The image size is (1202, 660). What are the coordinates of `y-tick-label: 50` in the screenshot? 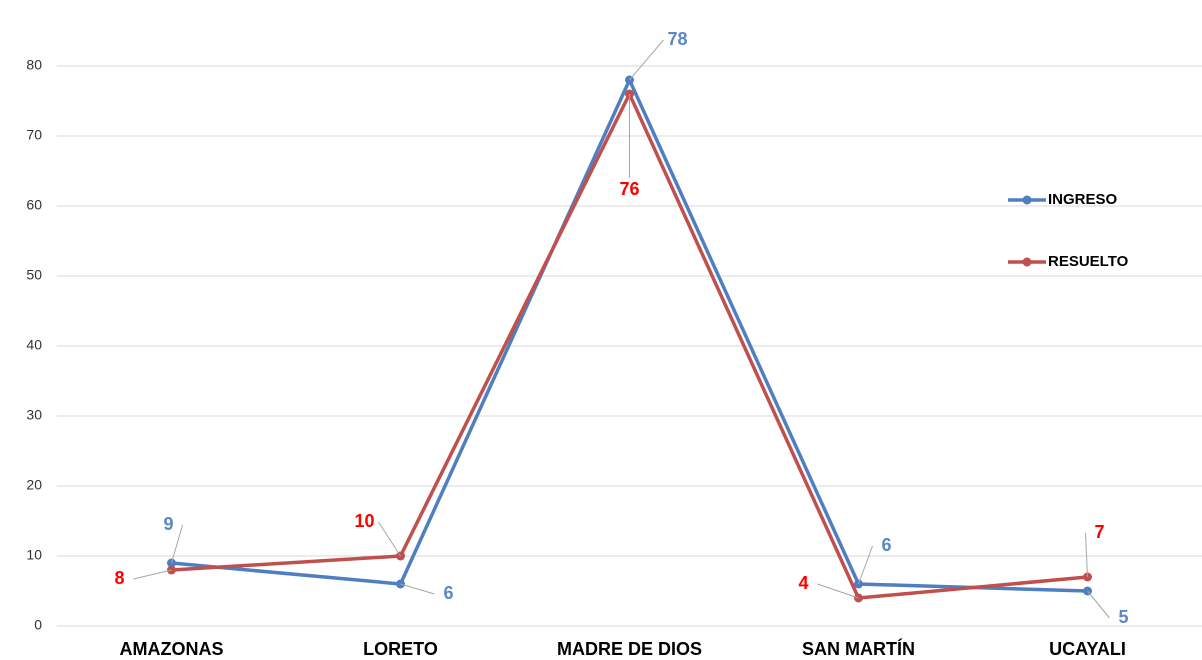 It's located at (34, 275).